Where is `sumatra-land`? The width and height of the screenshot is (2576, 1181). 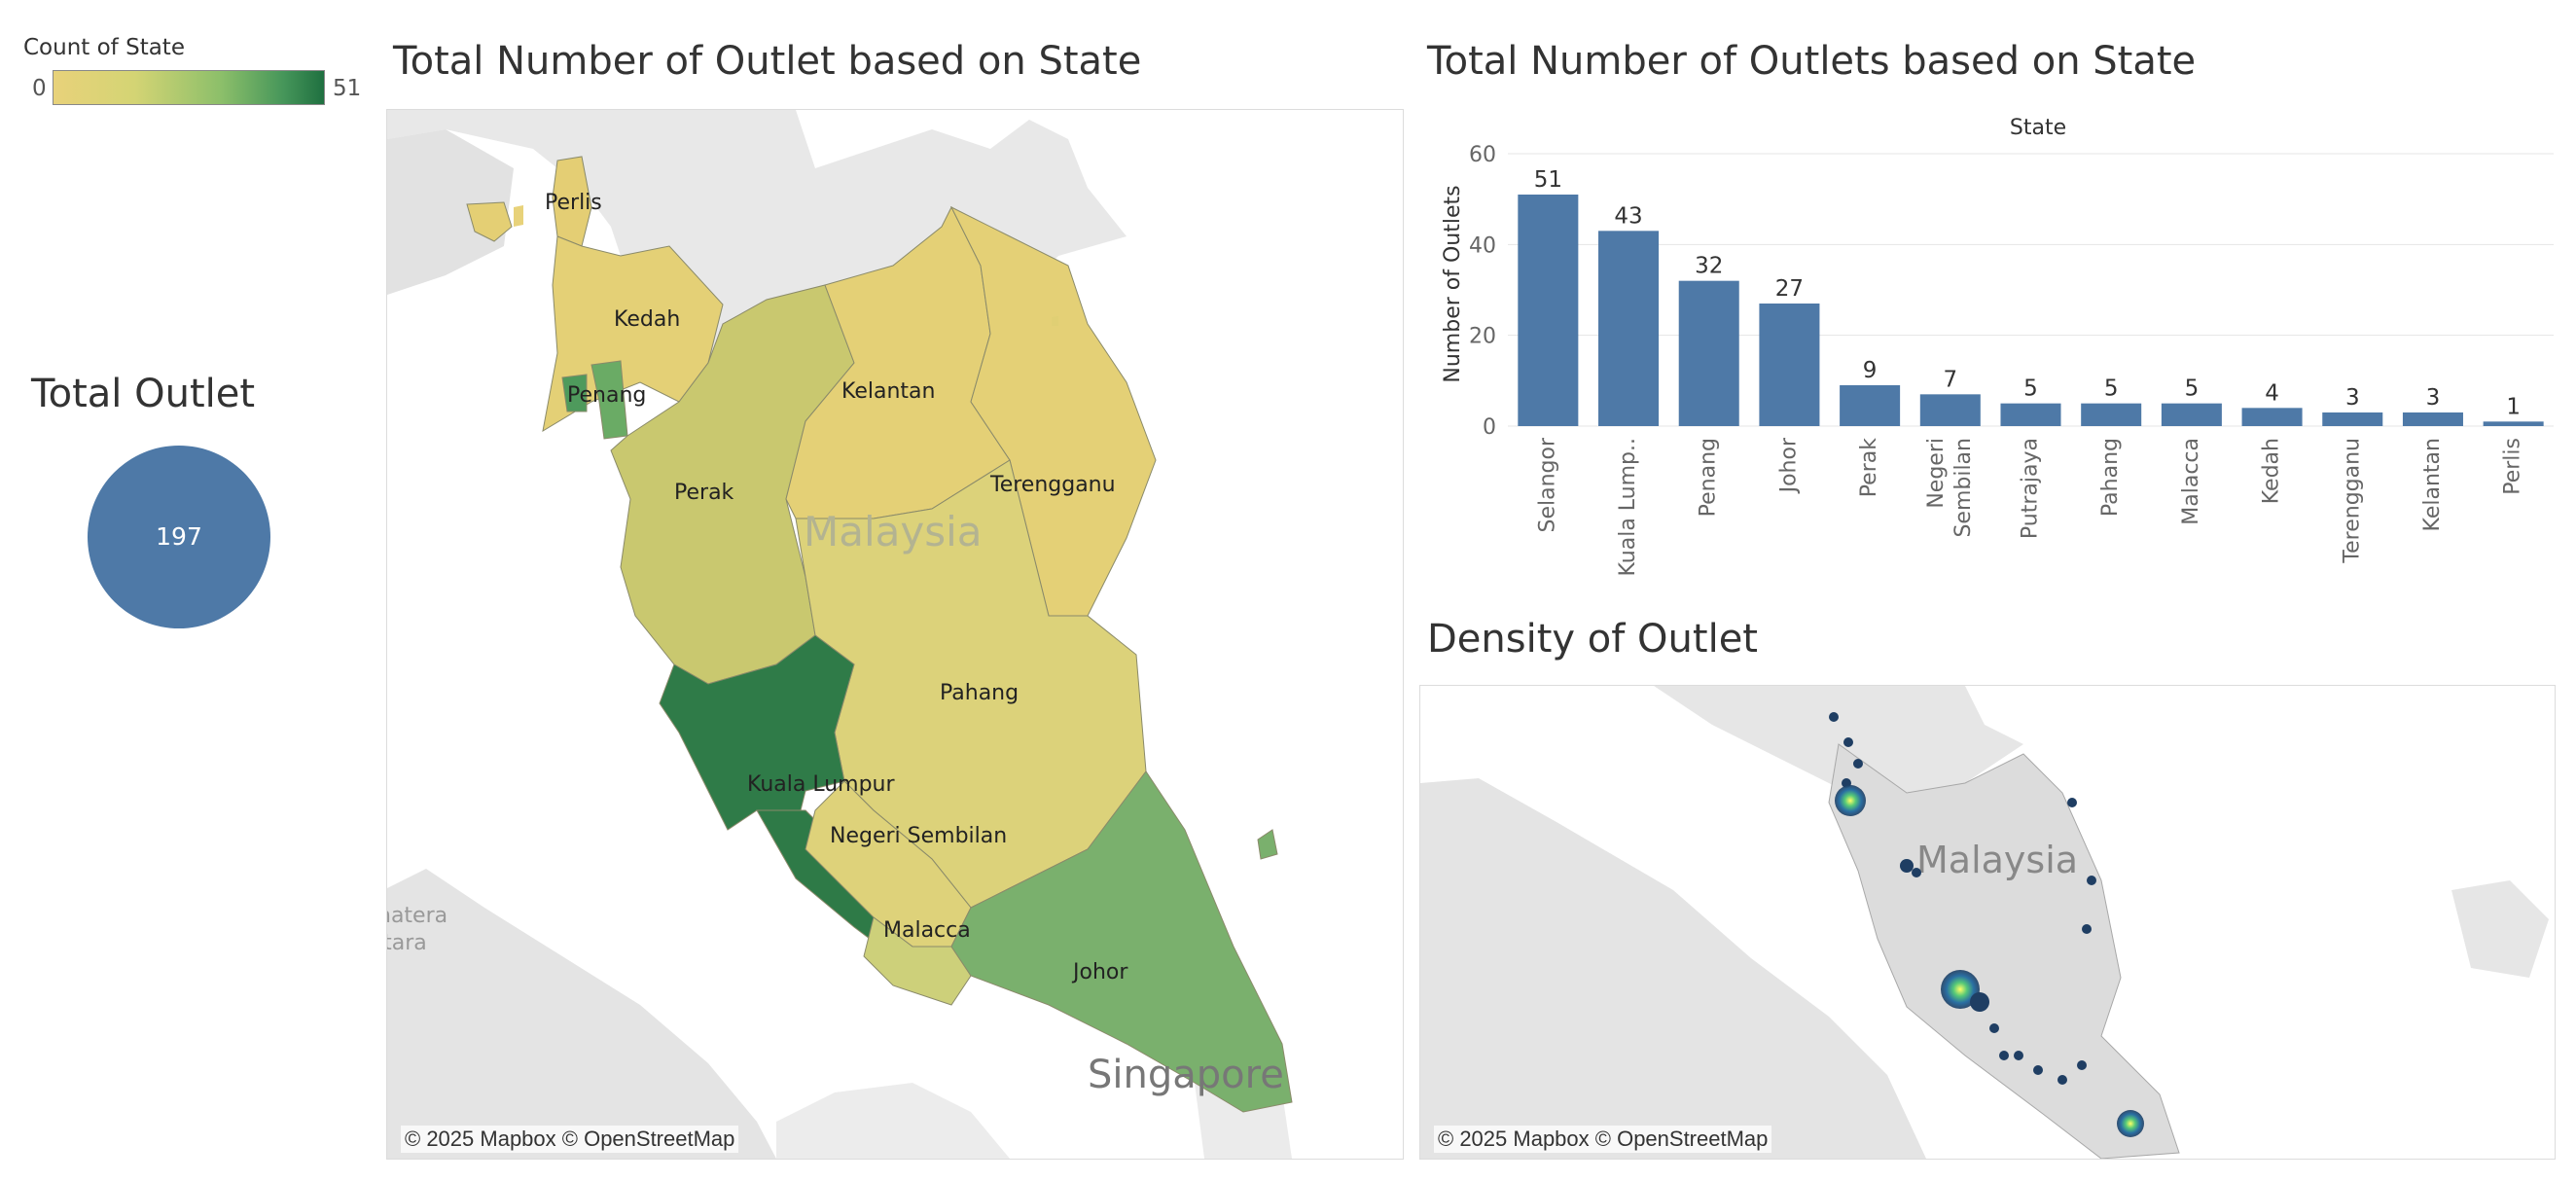 sumatra-land is located at coordinates (581, 1014).